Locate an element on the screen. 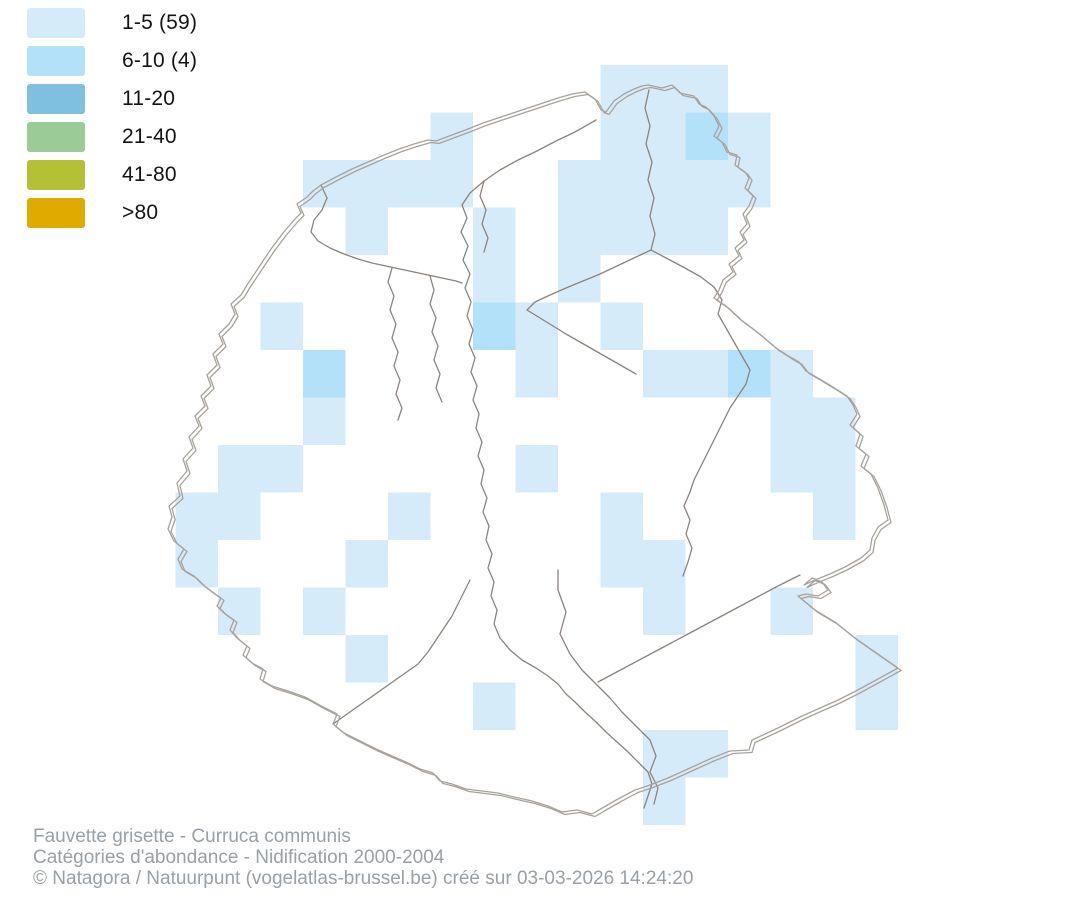 This screenshot has height=900, width=1074. species-title: Fauvette grisette - Curruca communis is located at coordinates (192, 836).